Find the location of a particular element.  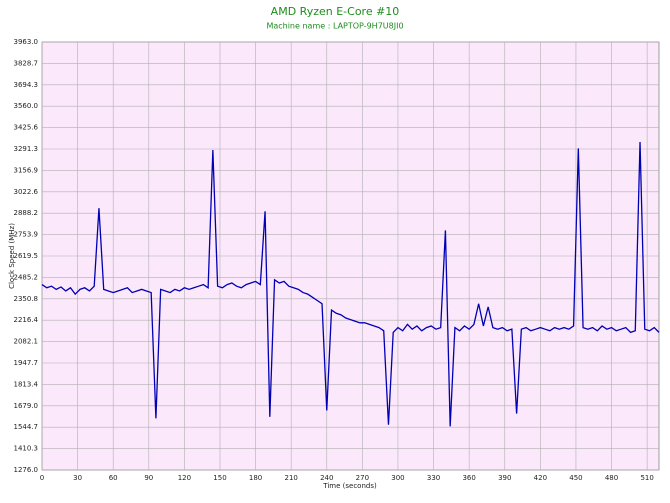

y-tick-label: 1544.7 is located at coordinates (26, 427).